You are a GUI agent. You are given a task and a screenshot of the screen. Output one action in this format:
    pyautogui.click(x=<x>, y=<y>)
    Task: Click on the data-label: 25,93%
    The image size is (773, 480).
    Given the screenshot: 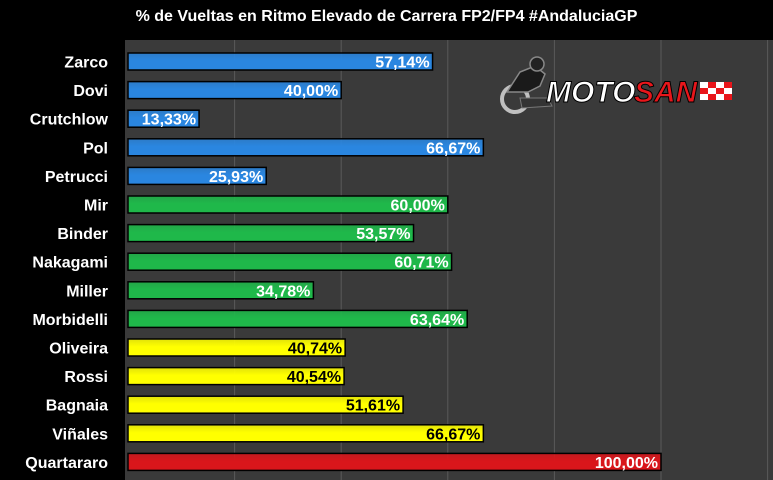 What is the action you would take?
    pyautogui.click(x=236, y=177)
    